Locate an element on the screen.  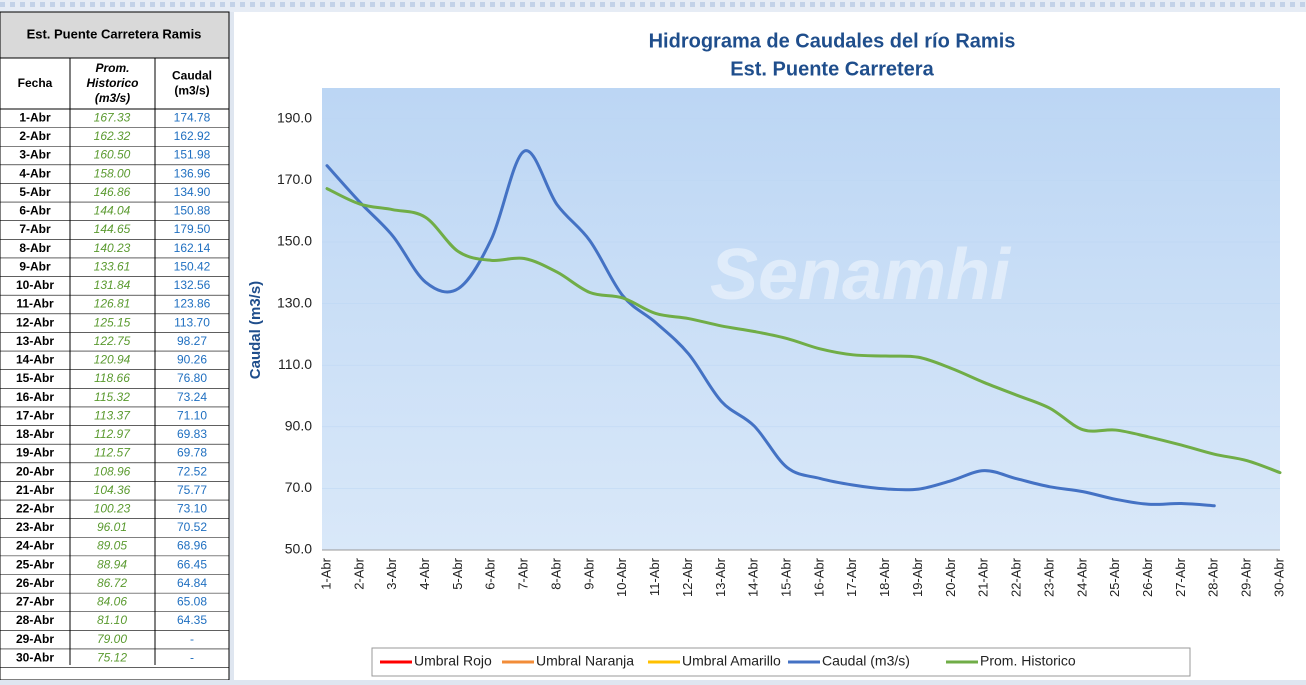
cell-prom: 167.33 is located at coordinates (112, 117).